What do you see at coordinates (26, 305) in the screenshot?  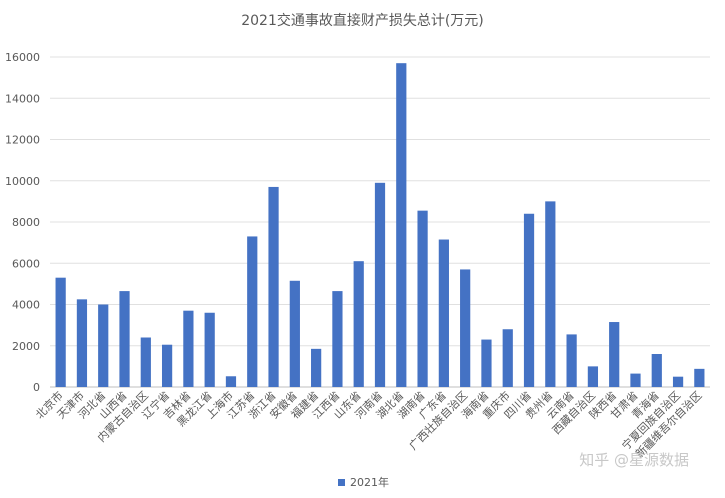 I see `y-tick-label: 4000` at bounding box center [26, 305].